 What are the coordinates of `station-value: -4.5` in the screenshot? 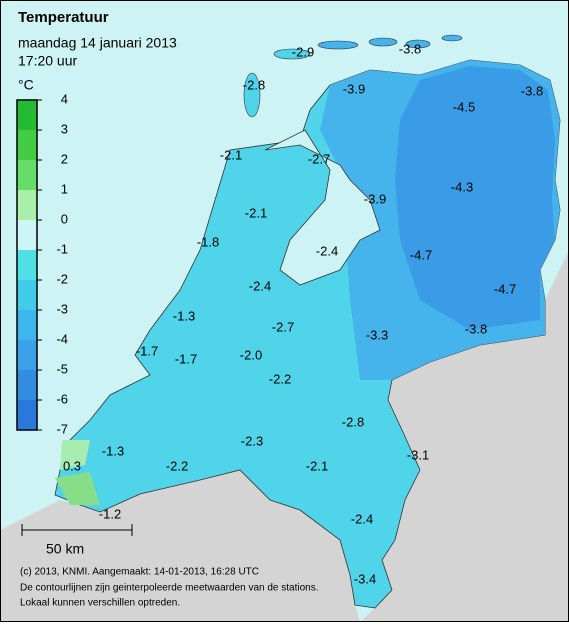 It's located at (464, 106).